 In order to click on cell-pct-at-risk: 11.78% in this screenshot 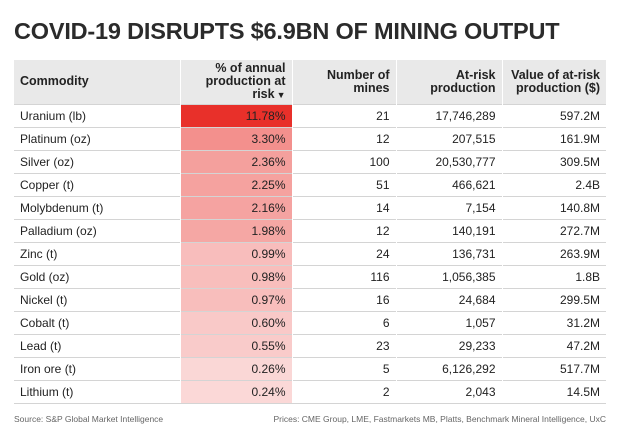, I will do `click(235, 115)`.